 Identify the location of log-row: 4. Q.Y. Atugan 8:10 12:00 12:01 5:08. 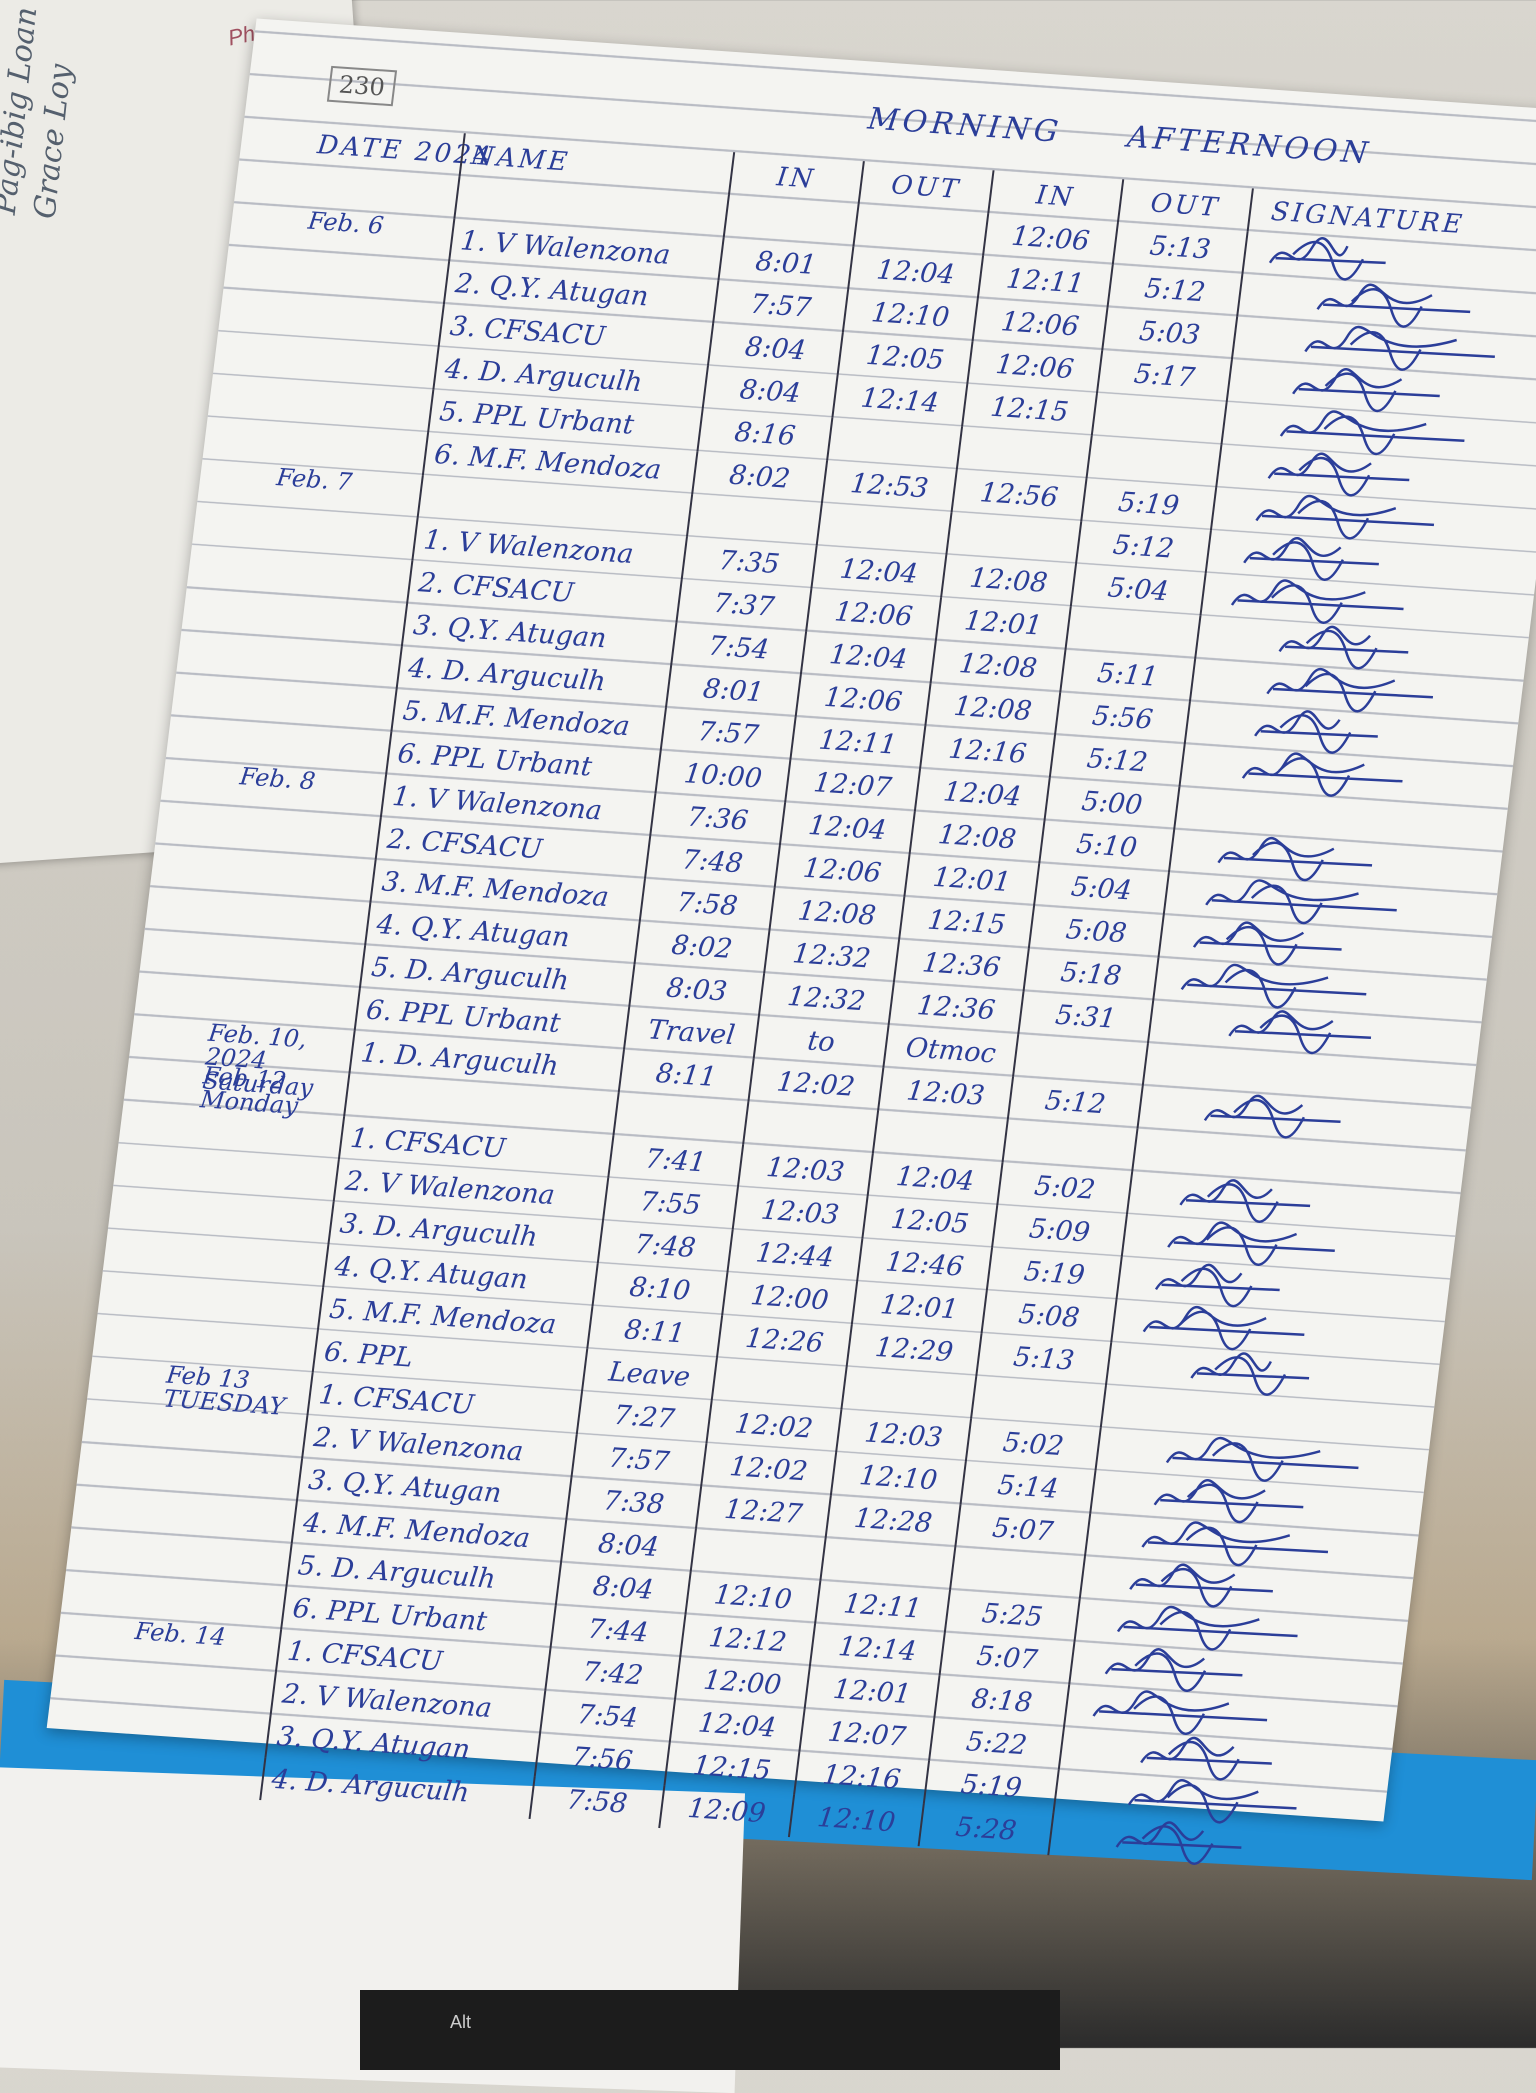
(799, 1299).